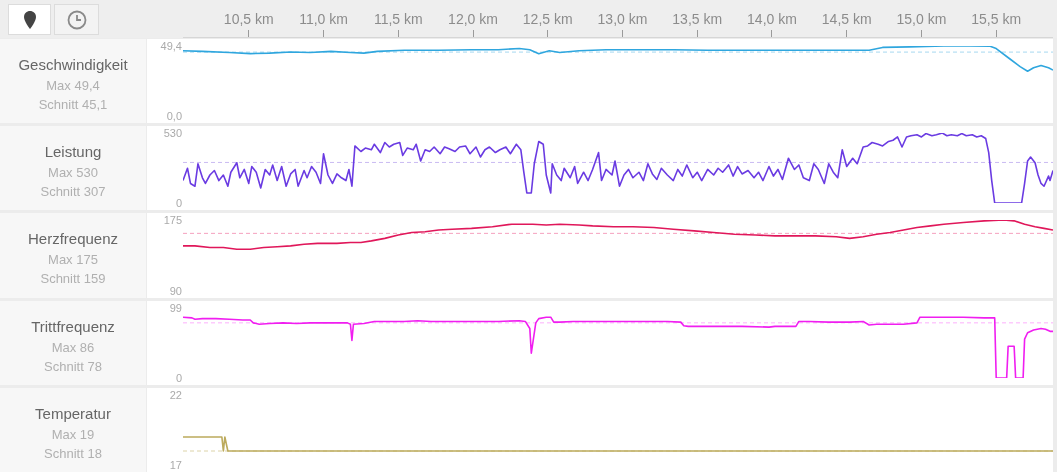 The image size is (1057, 472). Describe the element at coordinates (175, 290) in the screenshot. I see `y-tick-label: 90` at that location.